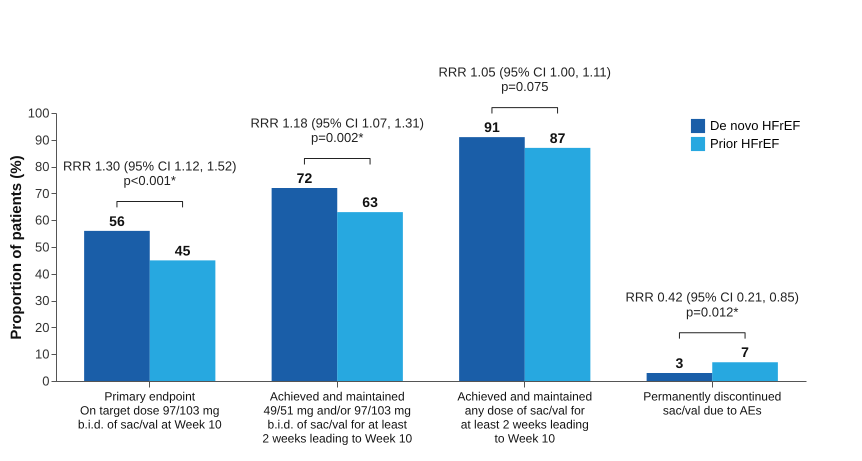 The image size is (862, 461). I want to click on data-label: 7, so click(745, 352).